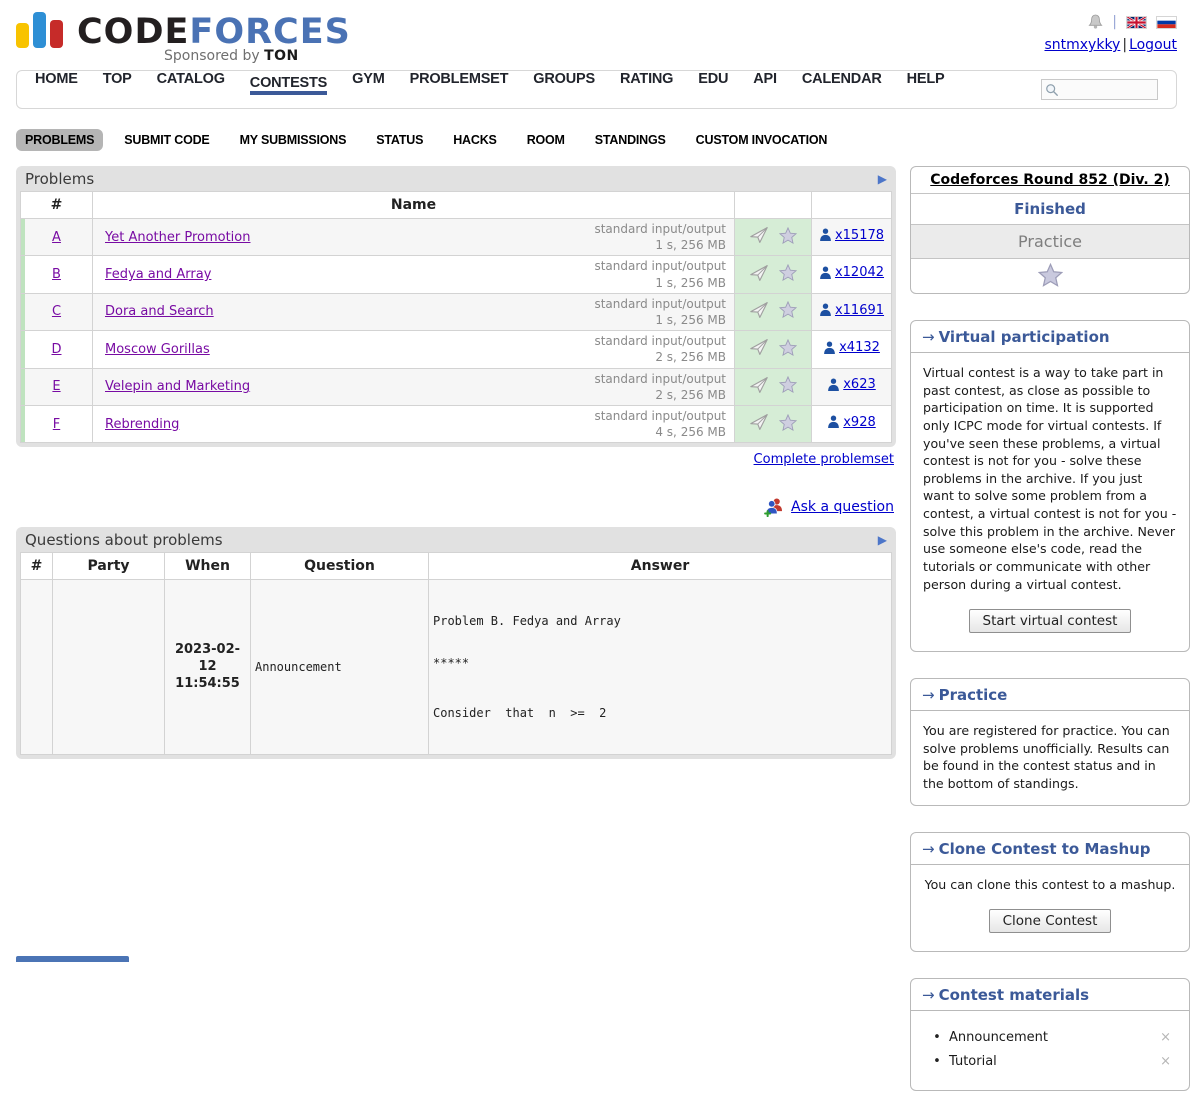  What do you see at coordinates (859, 273) in the screenshot?
I see `solved-count-link: x12042` at bounding box center [859, 273].